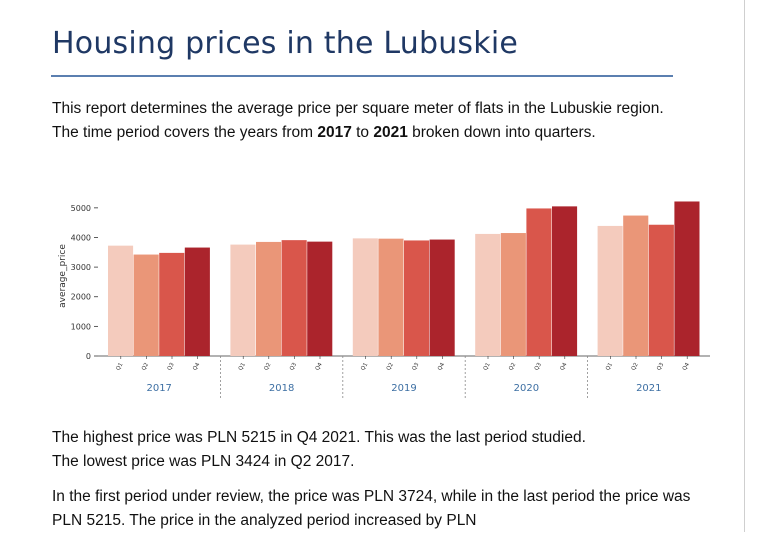 This screenshot has width=765, height=533. What do you see at coordinates (501, 132) in the screenshot?
I see `intro-text-3: broken down into quarters.` at bounding box center [501, 132].